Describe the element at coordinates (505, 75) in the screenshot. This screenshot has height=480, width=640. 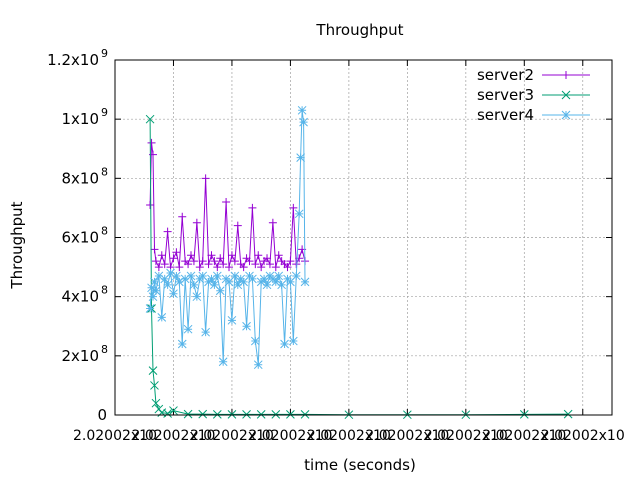
I see `legend-label: server2` at that location.